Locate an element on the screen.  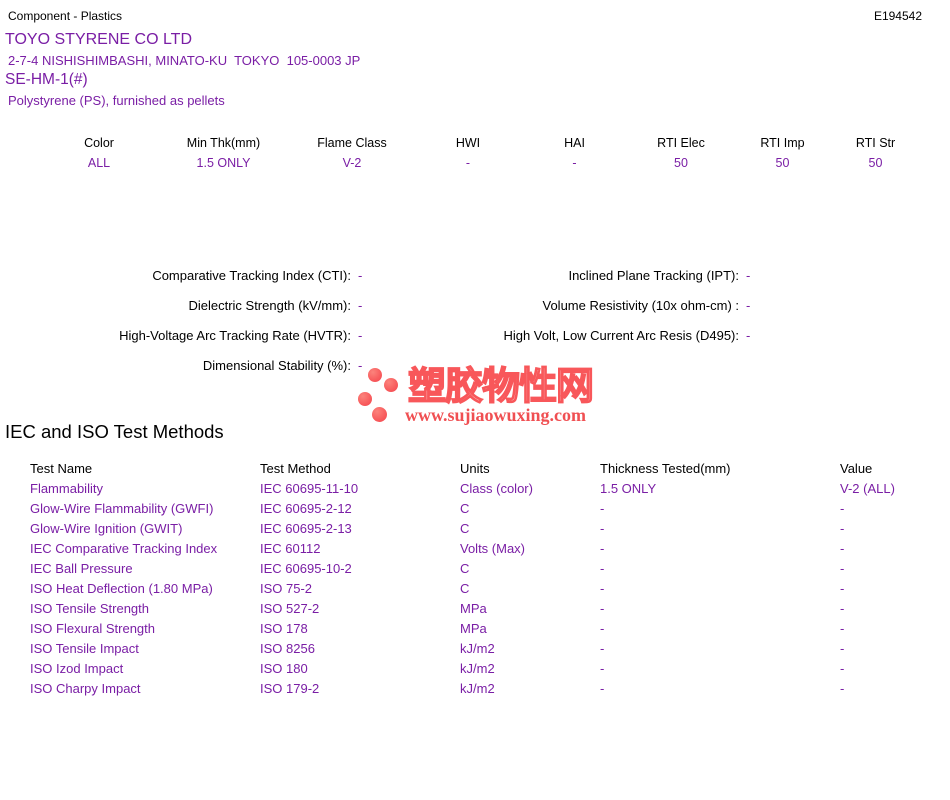
material-grade: SE-HM-1(#) is located at coordinates (46, 79).